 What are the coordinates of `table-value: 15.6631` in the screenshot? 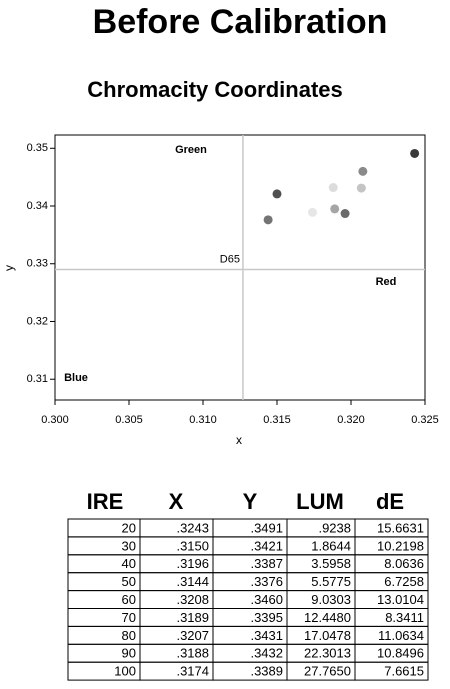 It's located at (400, 527).